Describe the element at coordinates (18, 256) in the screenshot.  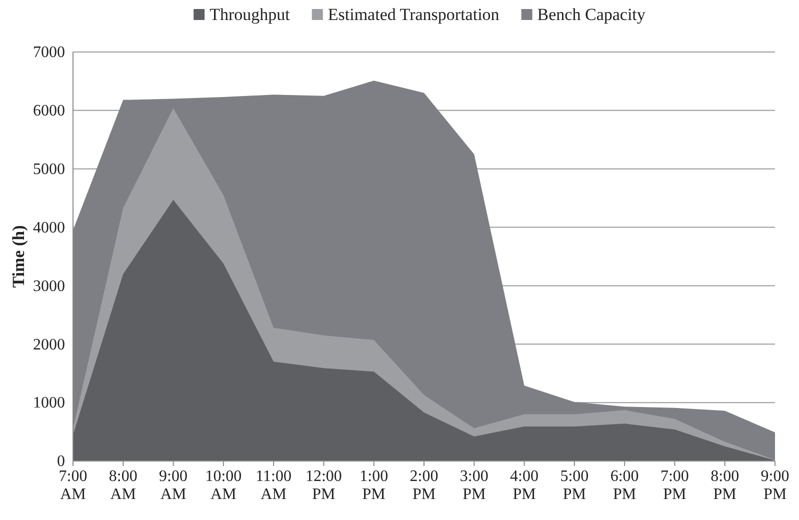
I see `y-axis-title: Time (h)` at that location.